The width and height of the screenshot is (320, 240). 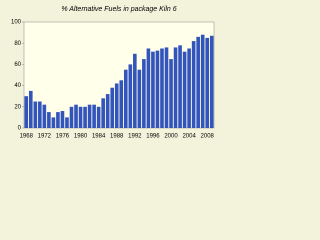 I want to click on x-tick-label: 2000, so click(x=171, y=137).